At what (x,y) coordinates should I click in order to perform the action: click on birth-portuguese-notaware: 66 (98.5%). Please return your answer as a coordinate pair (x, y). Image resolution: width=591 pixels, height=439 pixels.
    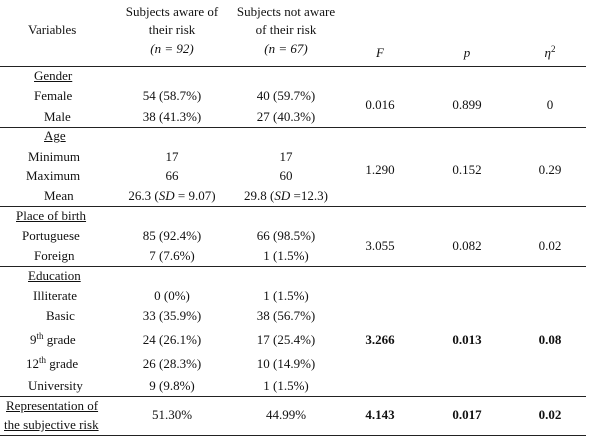
    Looking at the image, I should click on (286, 235).